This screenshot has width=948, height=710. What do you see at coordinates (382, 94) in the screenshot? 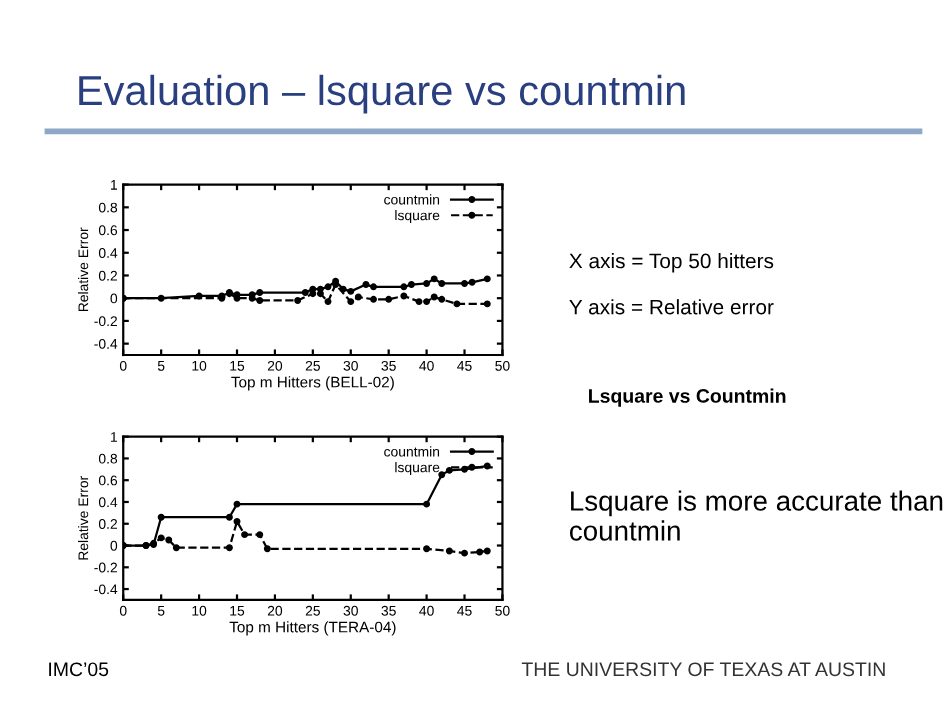
I see `text: Evaluation – lsquare vs countmin` at bounding box center [382, 94].